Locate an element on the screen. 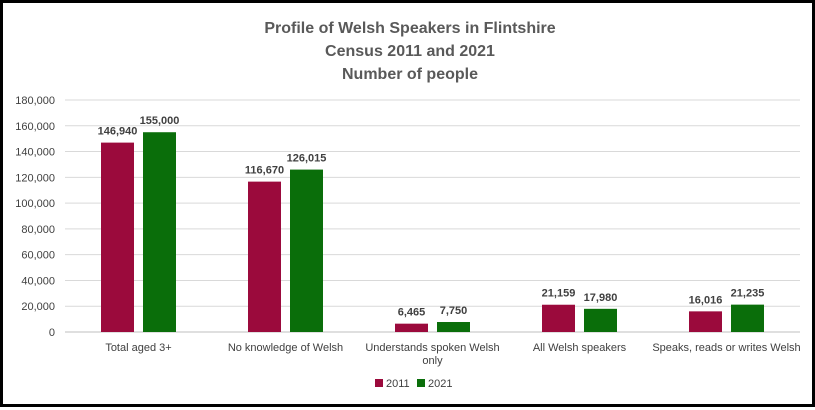 The image size is (815, 410). data-label: 16,016 is located at coordinates (706, 300).